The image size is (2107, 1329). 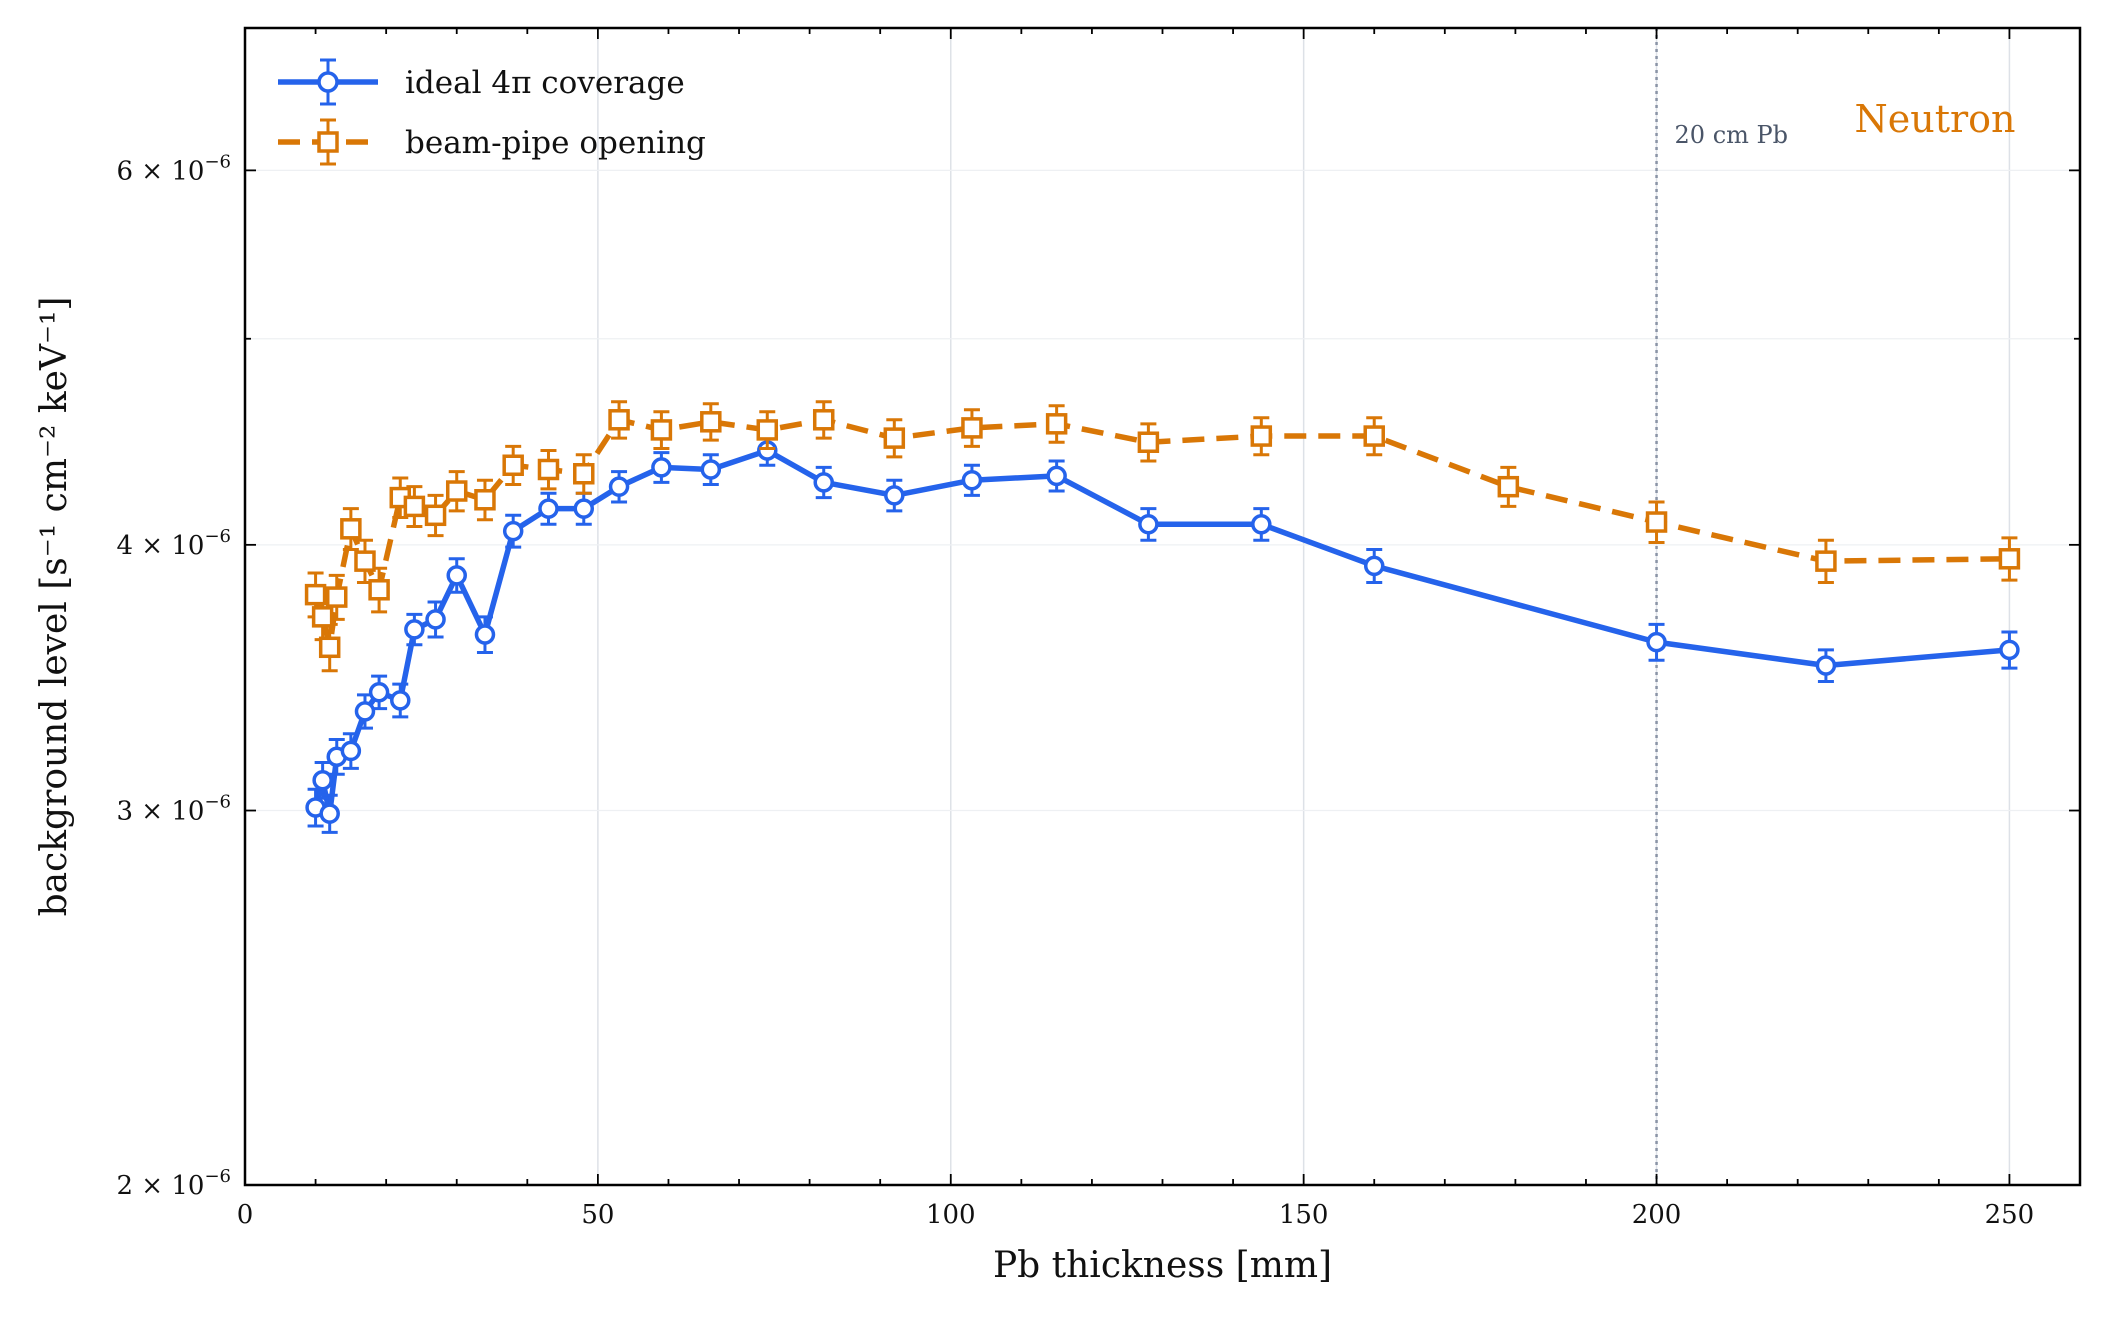 What do you see at coordinates (54, 607) in the screenshot?
I see `y-axis-label: background level [s⁻¹ cm⁻² keV⁻¹]` at bounding box center [54, 607].